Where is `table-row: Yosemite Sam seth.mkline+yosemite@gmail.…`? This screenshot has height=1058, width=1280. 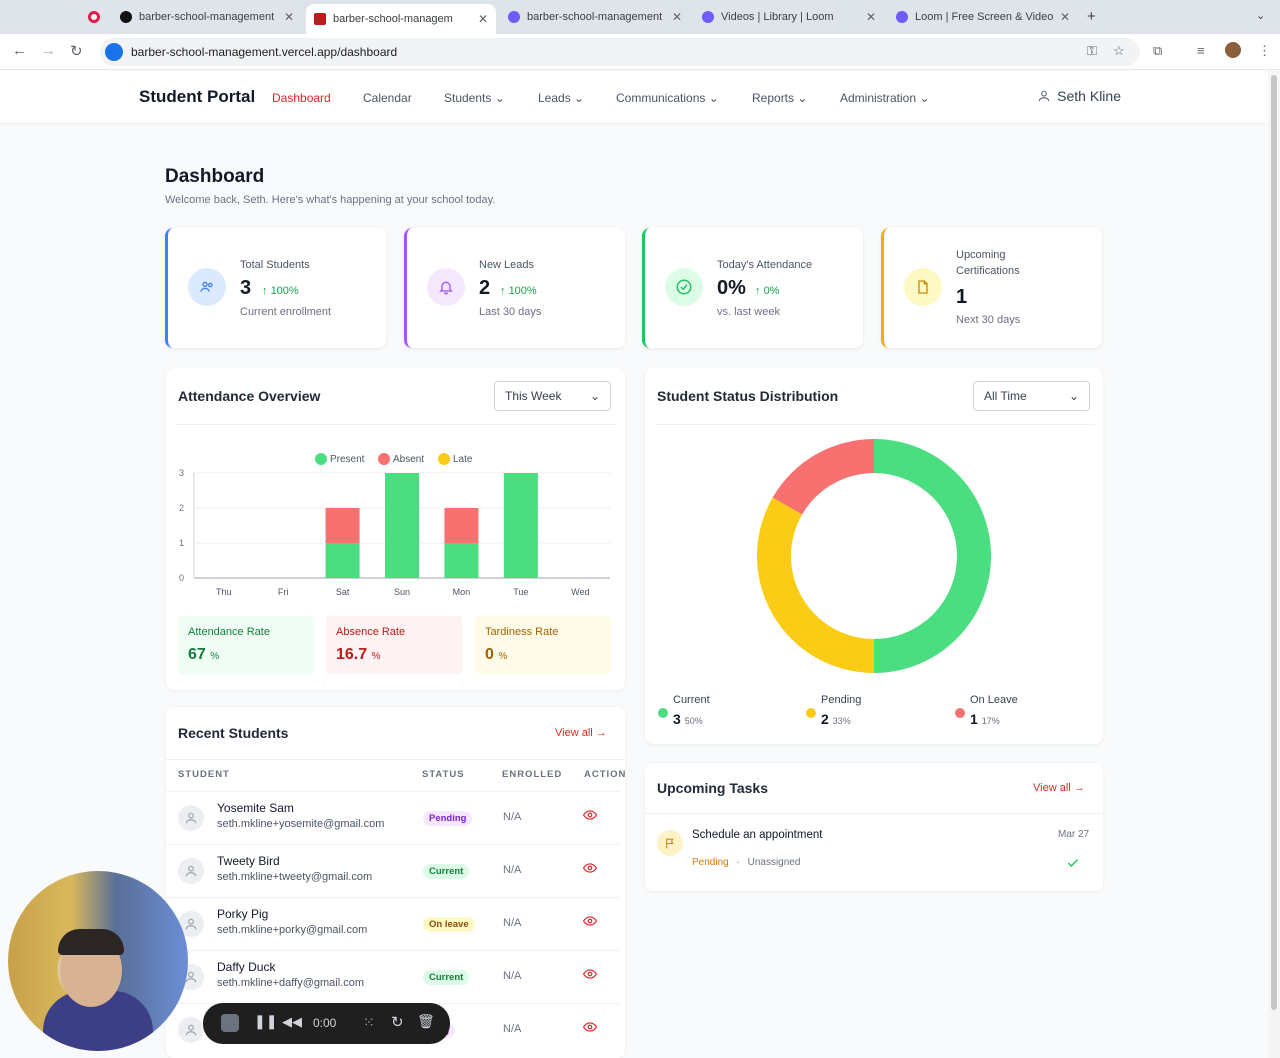
table-row: Yosemite Sam seth.mkline+yosemite@gmail.… is located at coordinates (393, 817).